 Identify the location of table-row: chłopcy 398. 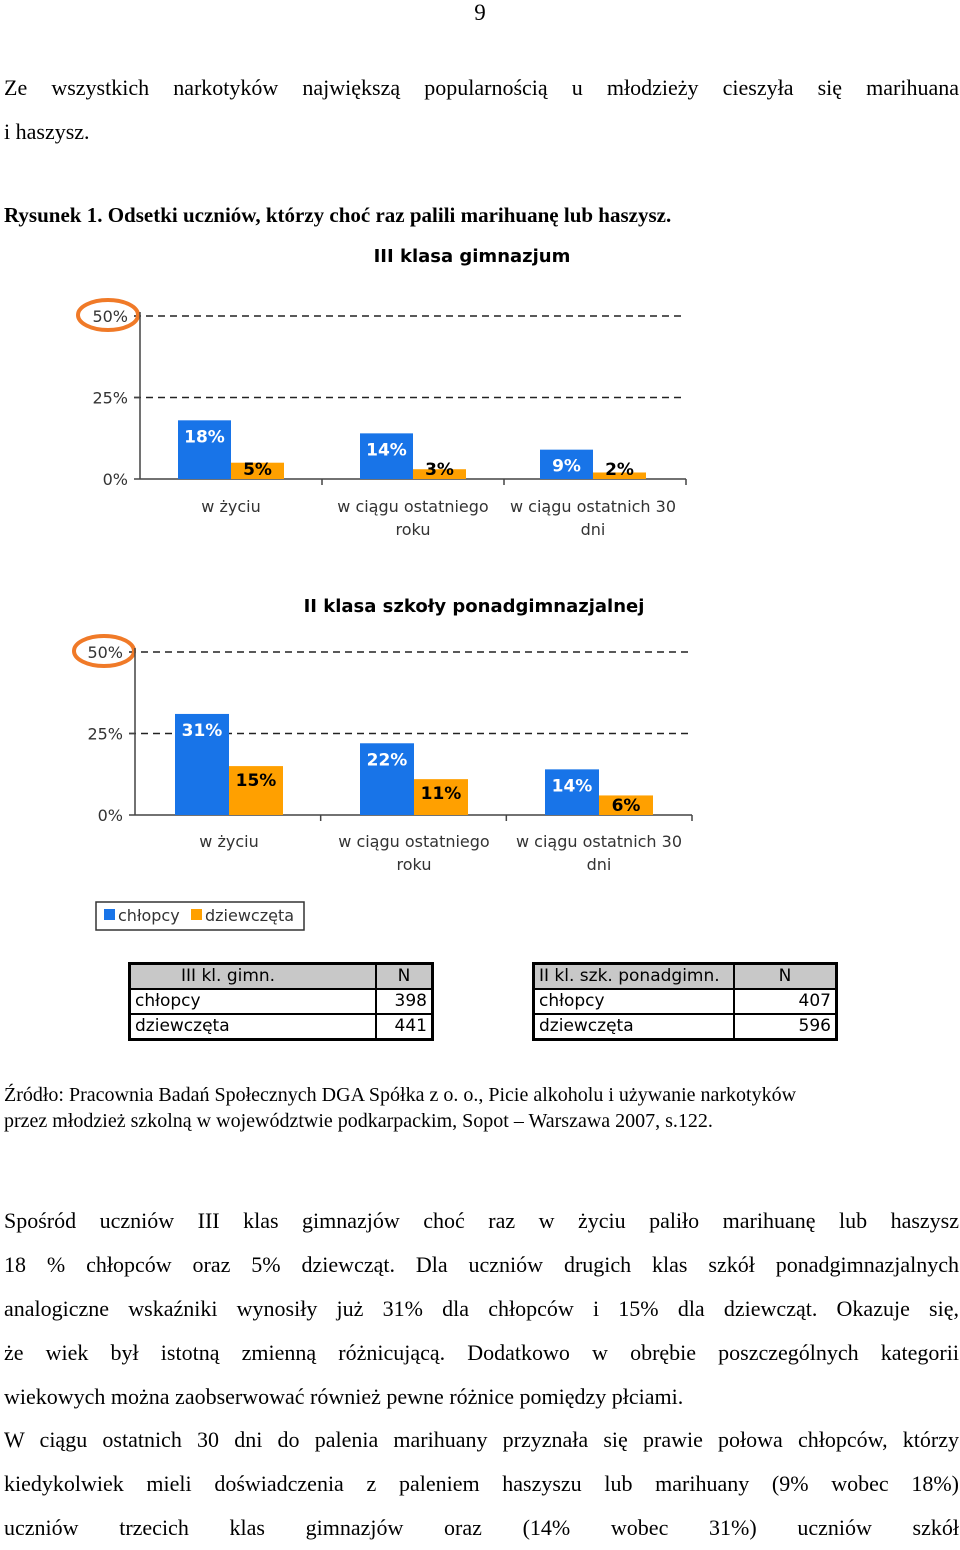
(281, 1001).